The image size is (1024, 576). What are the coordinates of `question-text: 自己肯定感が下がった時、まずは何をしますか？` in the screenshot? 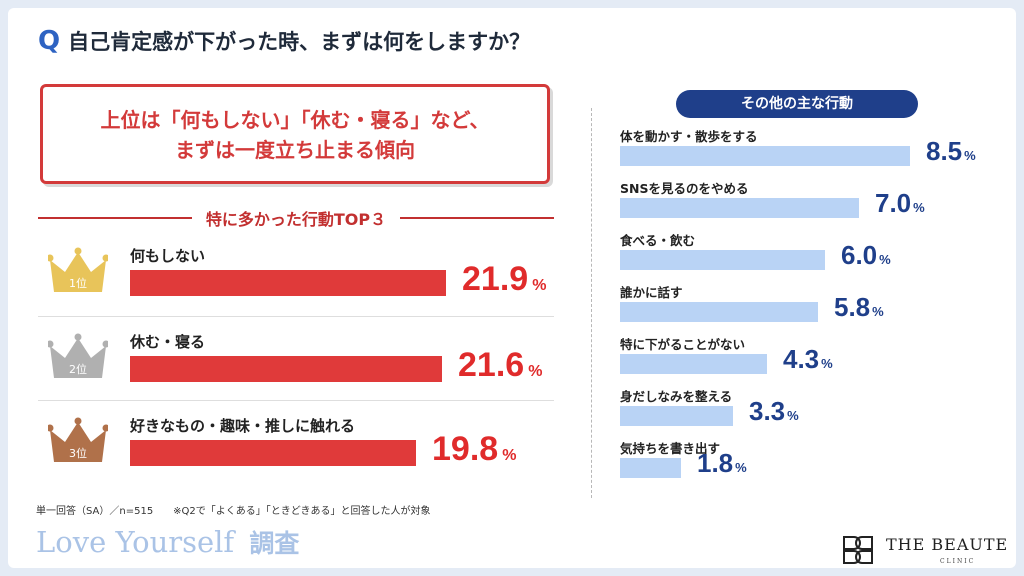 It's located at (299, 42).